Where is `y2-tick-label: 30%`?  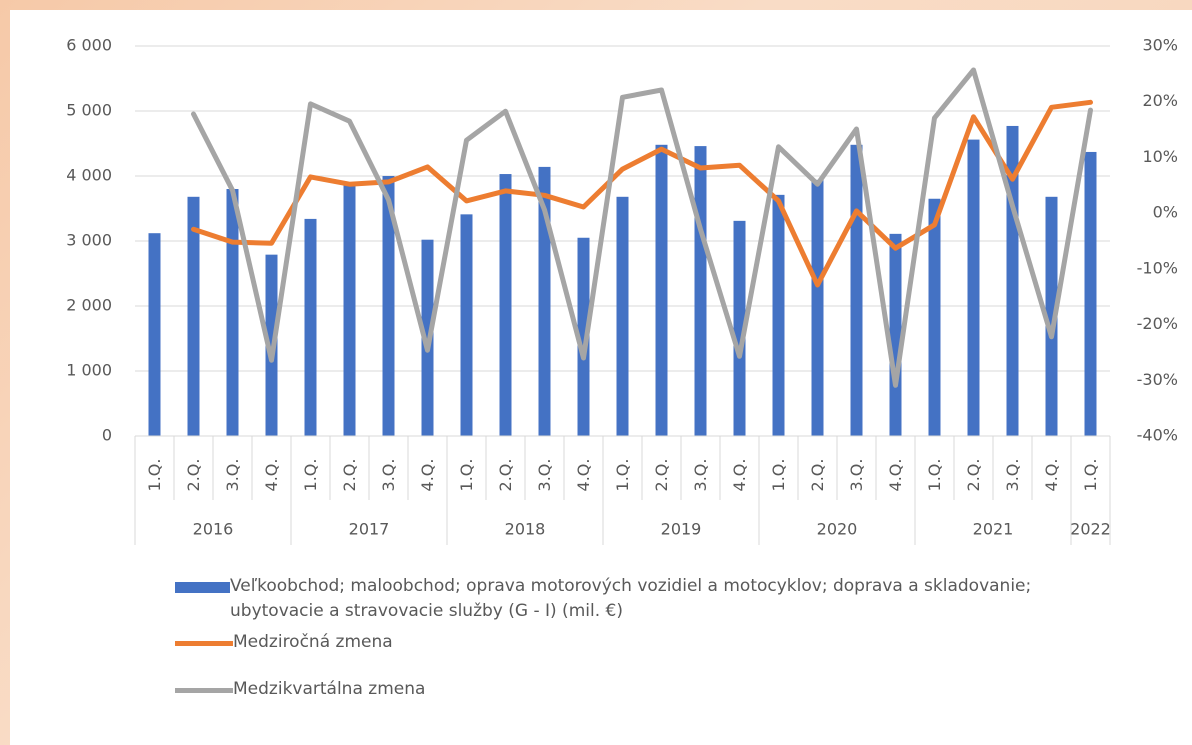
y2-tick-label: 30% is located at coordinates (1160, 45).